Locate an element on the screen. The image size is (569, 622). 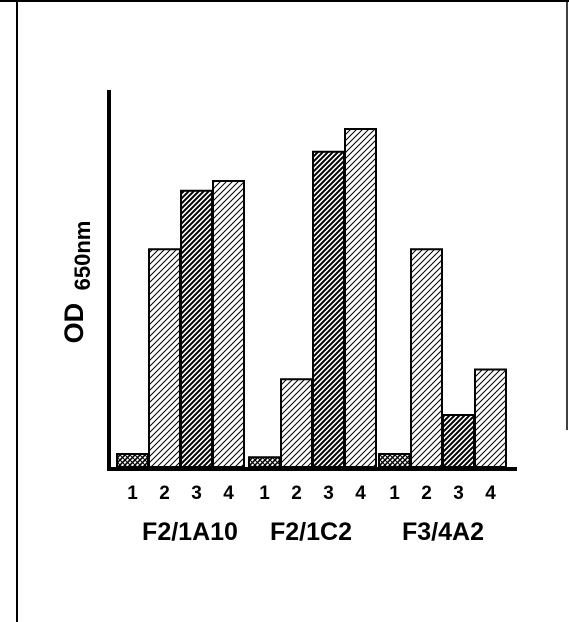
group-labels-layer: F2/1A10 F2/1C2 F3/4A2 is located at coordinates (313, 532).